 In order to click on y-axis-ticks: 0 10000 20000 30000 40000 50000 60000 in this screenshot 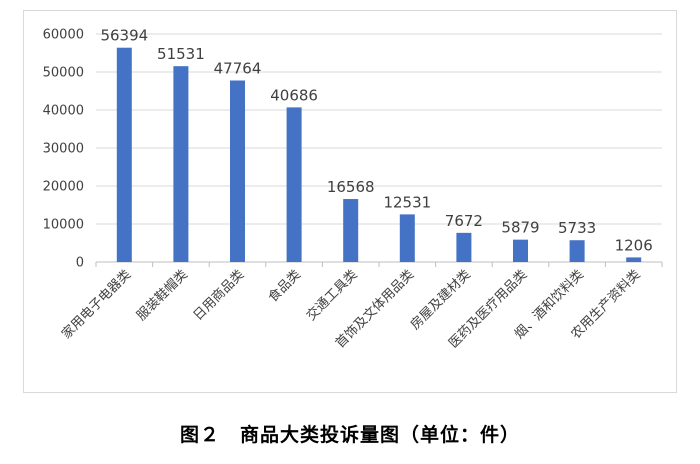, I will do `click(63, 149)`.